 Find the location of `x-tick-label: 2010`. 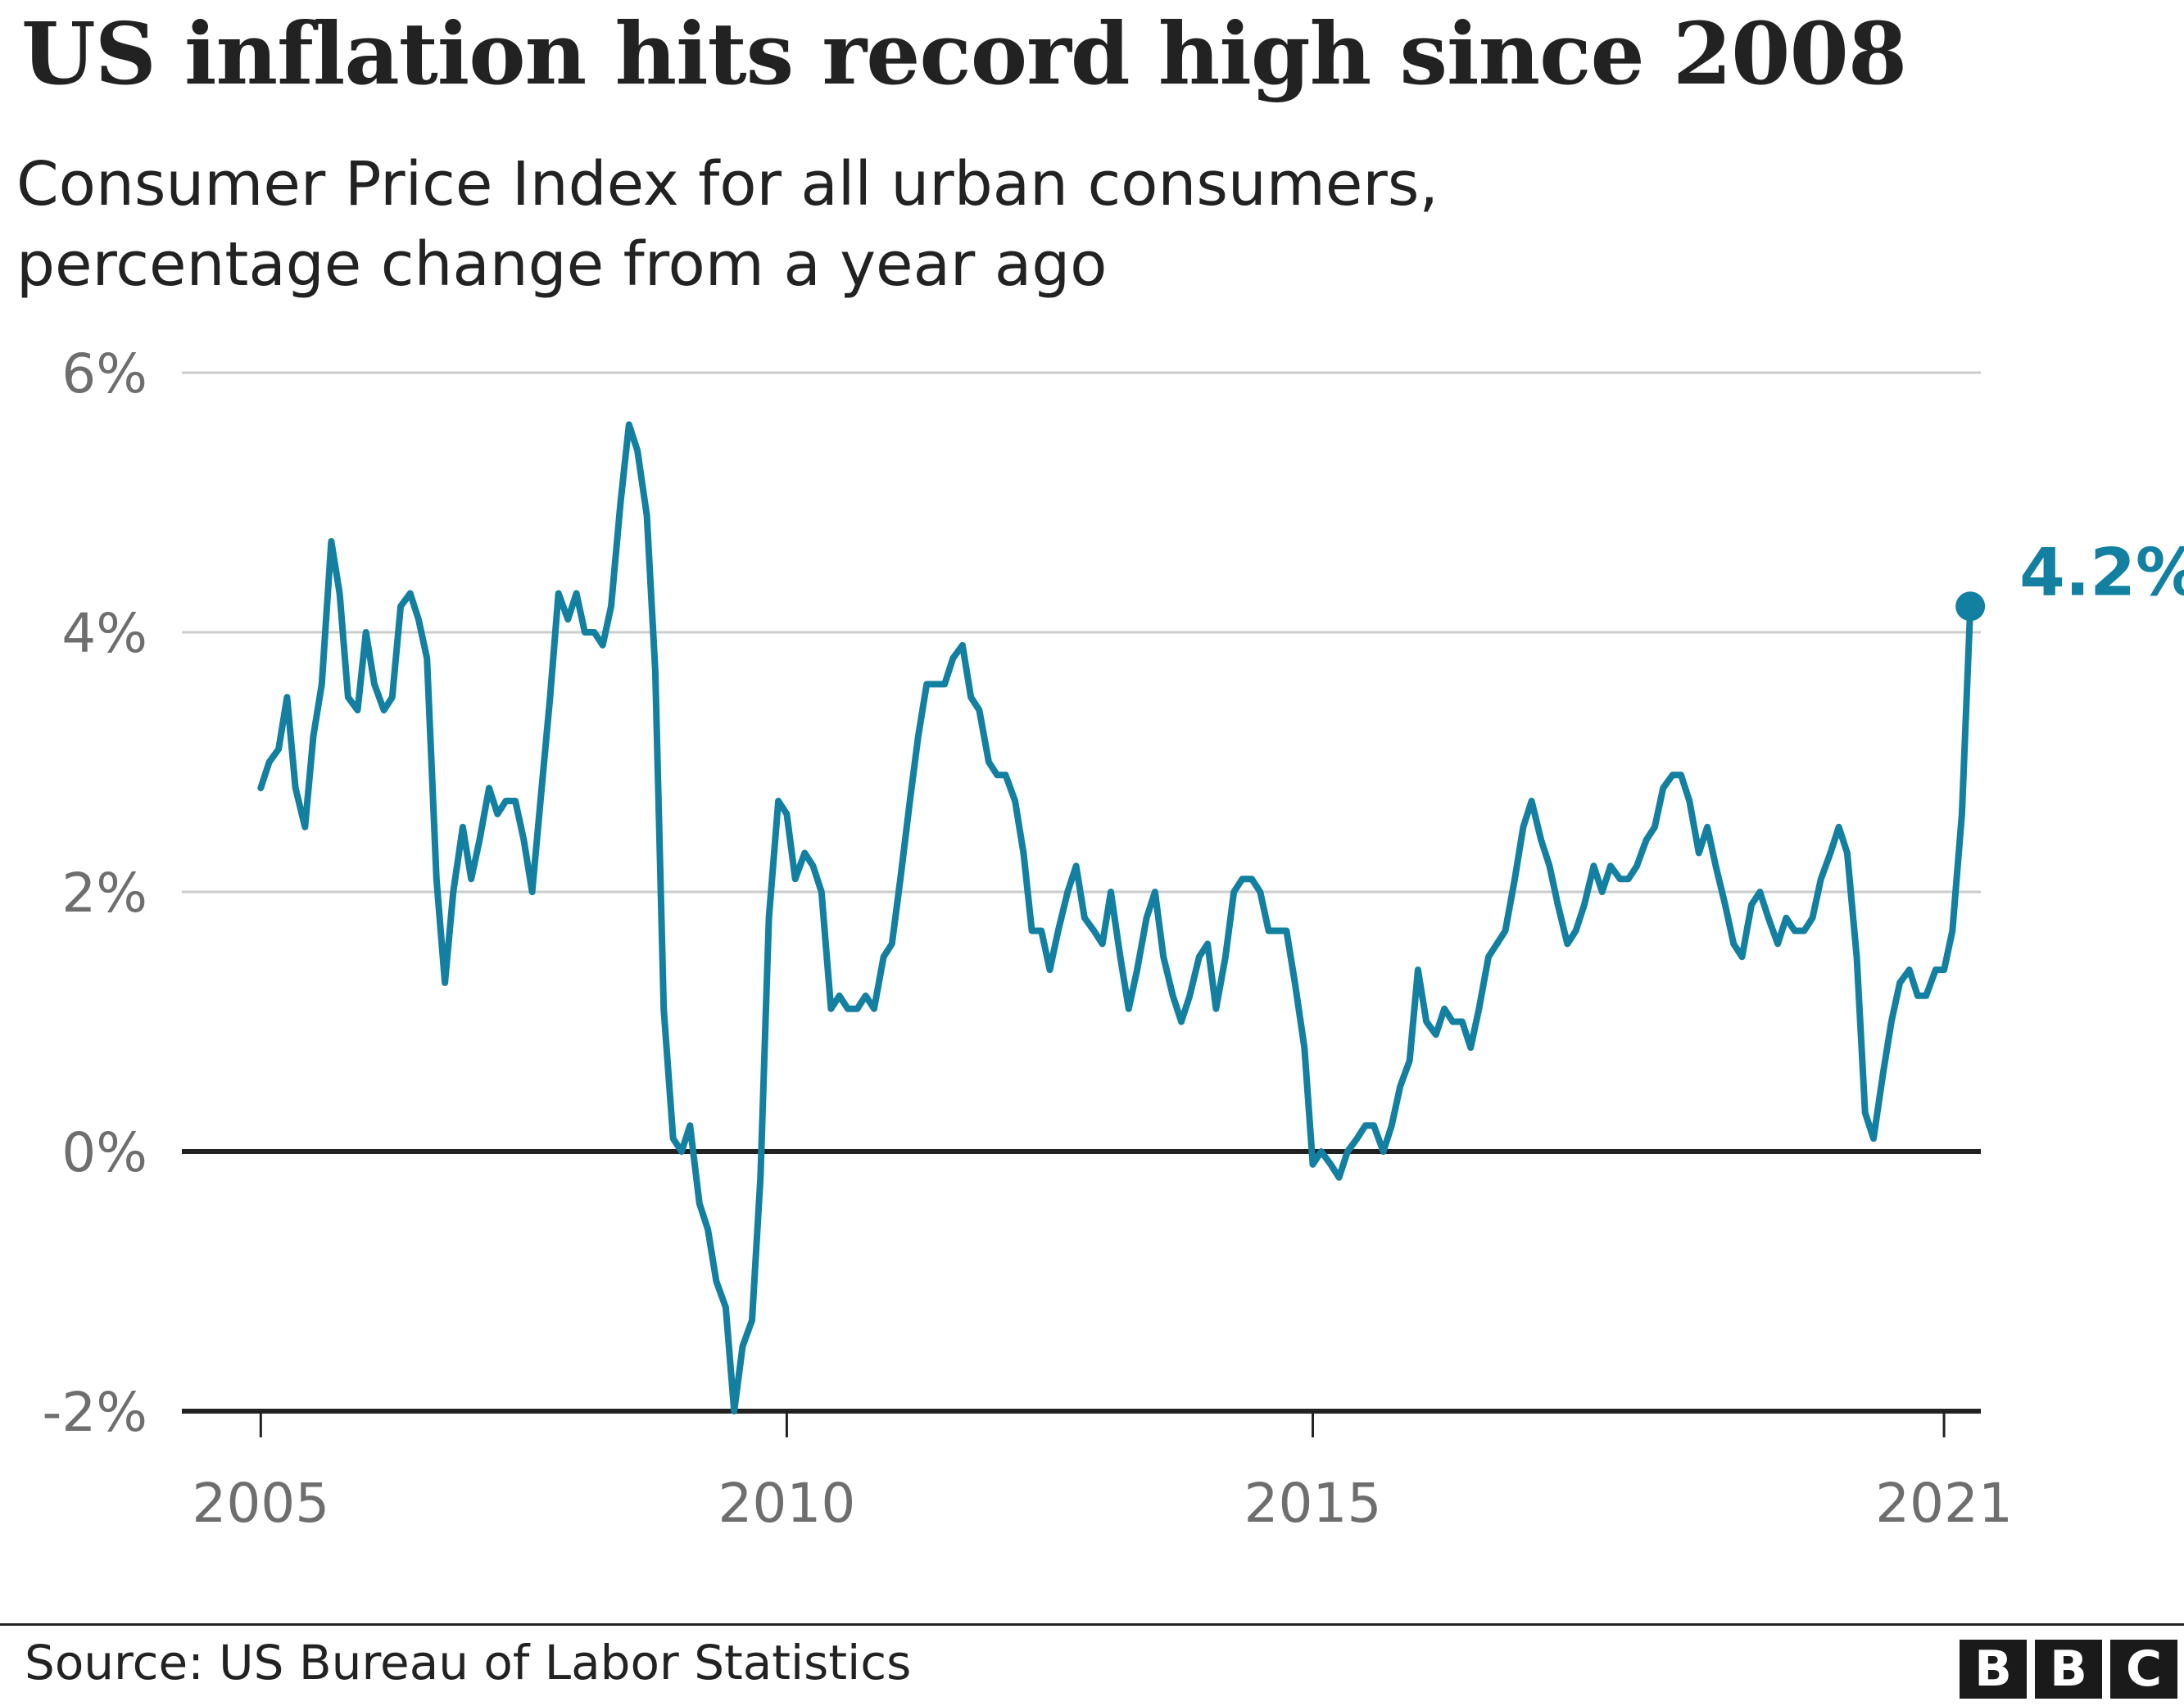

x-tick-label: 2010 is located at coordinates (787, 1503).